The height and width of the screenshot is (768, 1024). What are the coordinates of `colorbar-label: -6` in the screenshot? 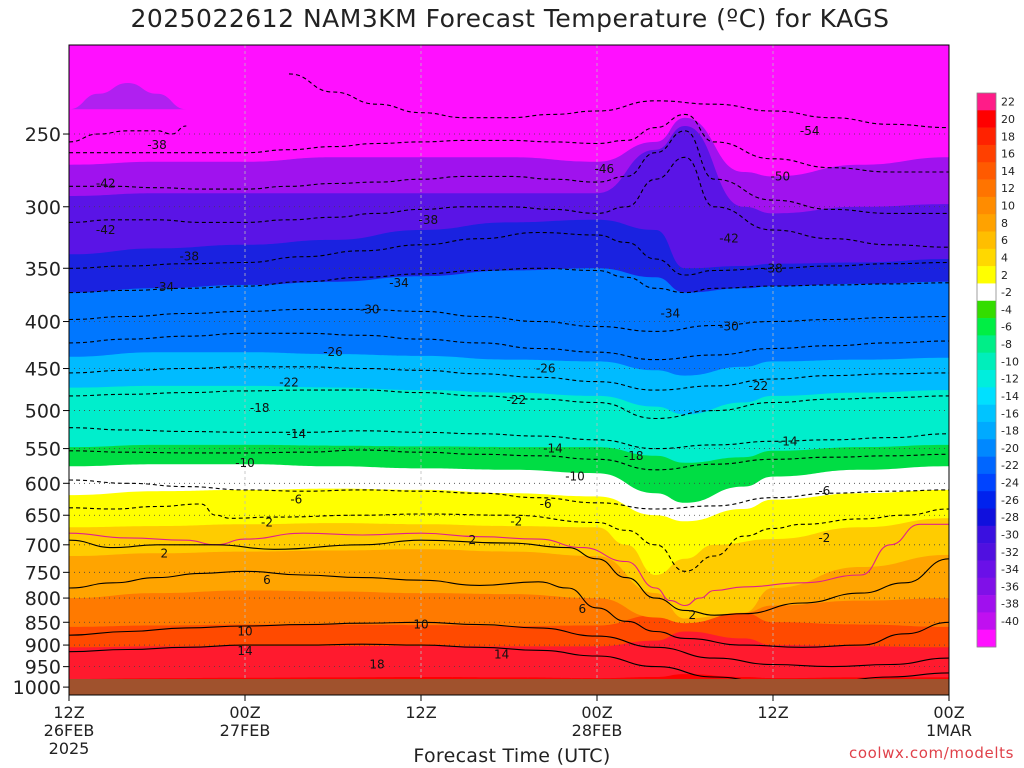 It's located at (1006, 327).